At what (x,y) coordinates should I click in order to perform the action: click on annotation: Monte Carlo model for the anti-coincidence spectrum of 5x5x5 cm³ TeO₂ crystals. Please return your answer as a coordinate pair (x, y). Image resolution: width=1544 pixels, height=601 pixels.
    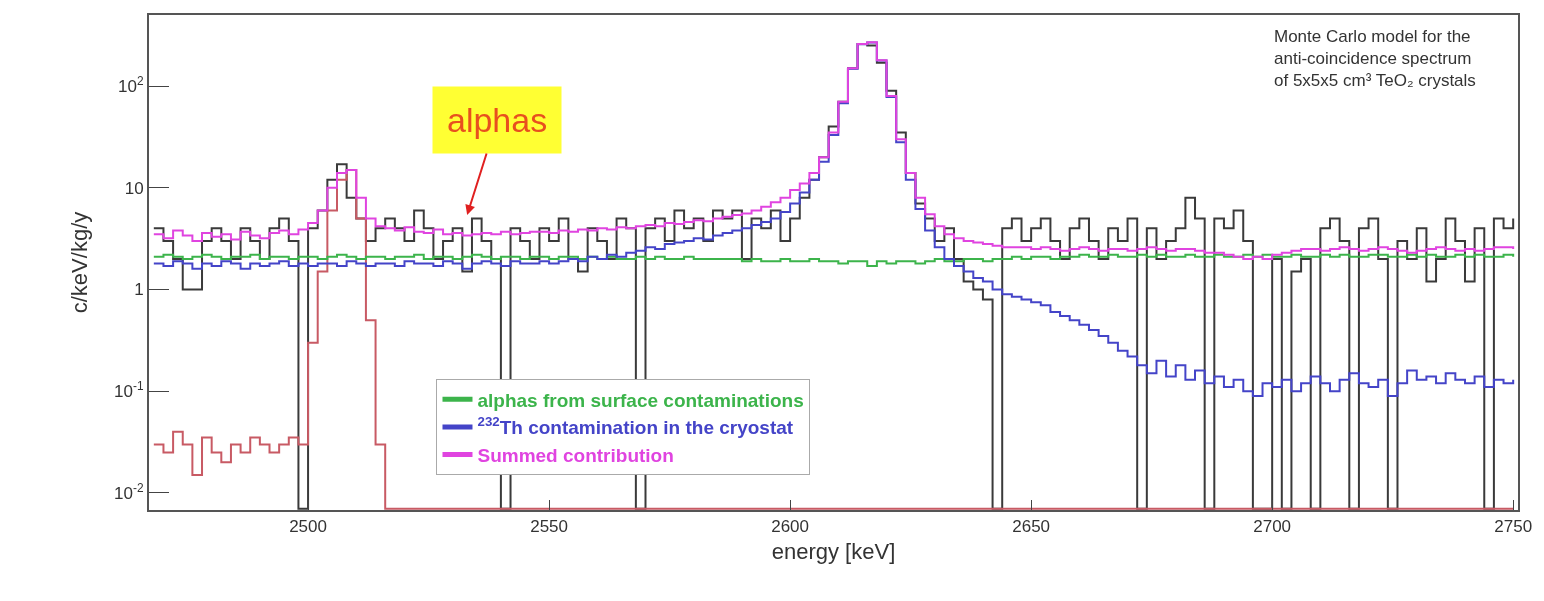
    Looking at the image, I should click on (1375, 59).